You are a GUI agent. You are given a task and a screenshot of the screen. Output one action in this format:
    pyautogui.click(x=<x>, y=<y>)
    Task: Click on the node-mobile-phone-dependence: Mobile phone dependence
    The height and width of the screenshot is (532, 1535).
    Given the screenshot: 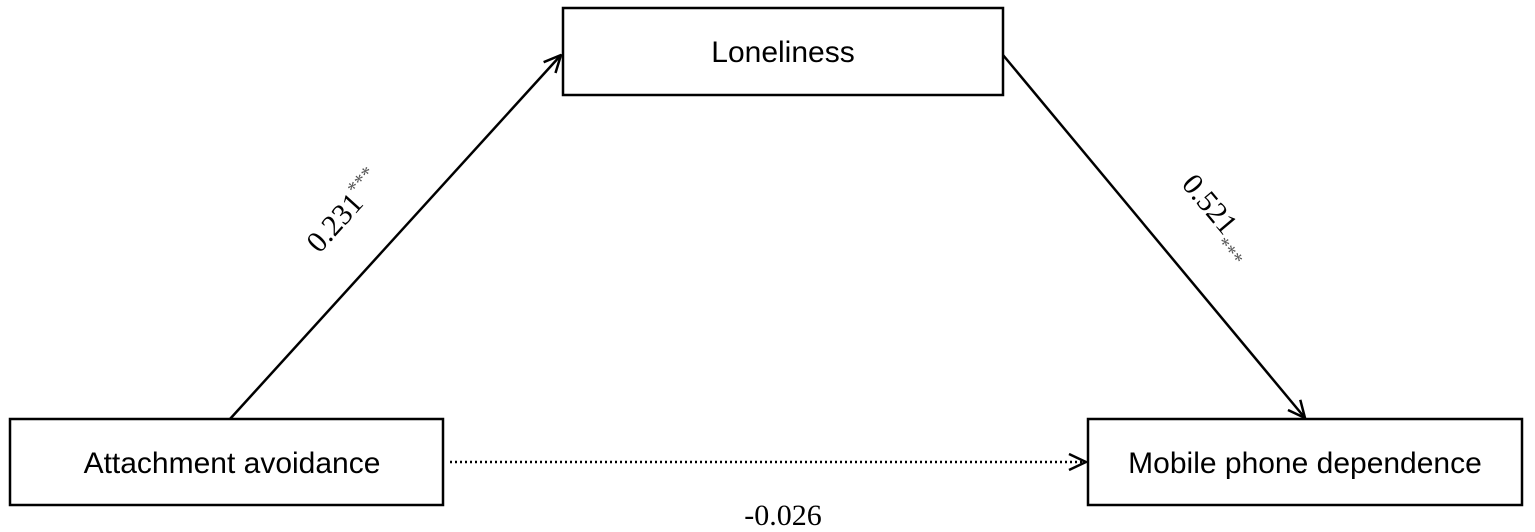 What is the action you would take?
    pyautogui.click(x=1305, y=462)
    